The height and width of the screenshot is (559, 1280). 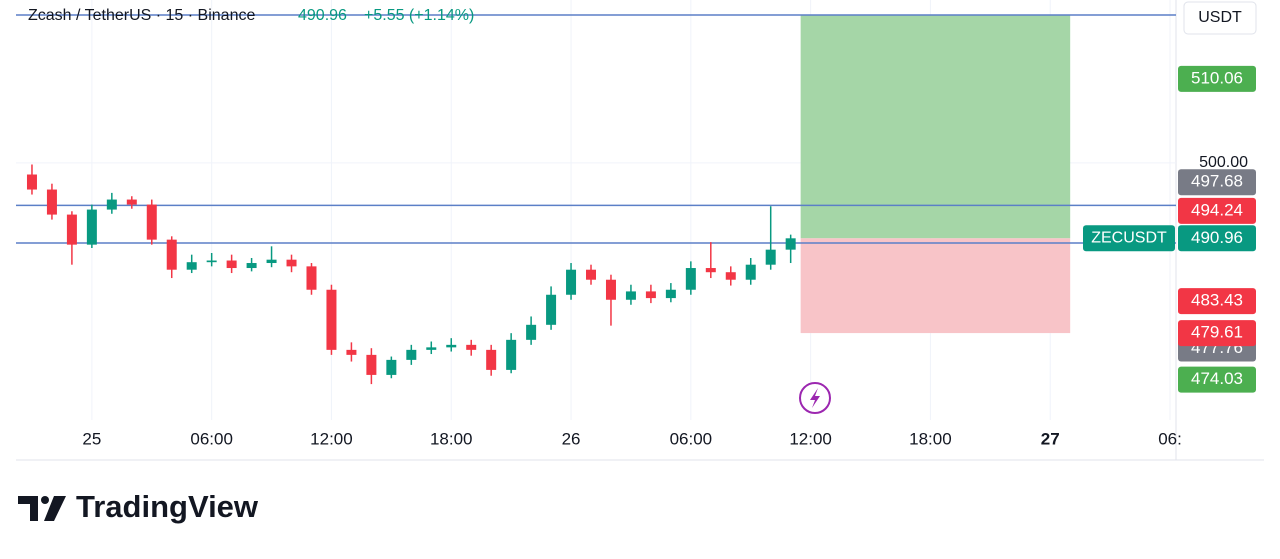 What do you see at coordinates (419, 15) in the screenshot?
I see `change: +5.55 (+1.14%)` at bounding box center [419, 15].